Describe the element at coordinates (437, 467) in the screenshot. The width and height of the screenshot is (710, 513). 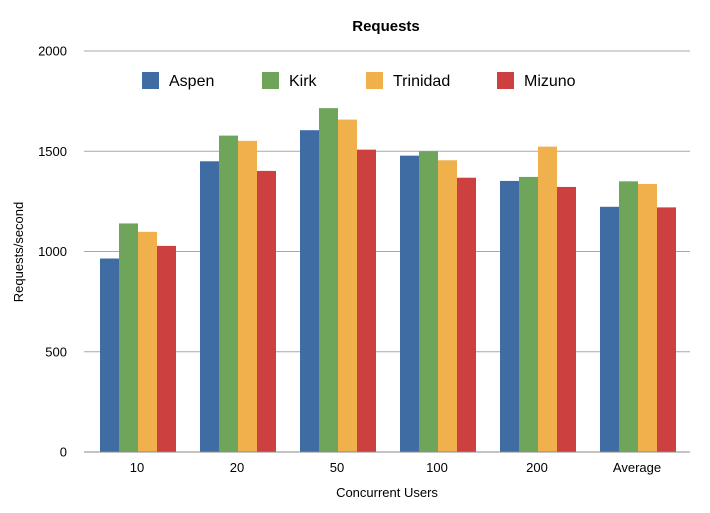
I see `x-tick-label: 100` at that location.